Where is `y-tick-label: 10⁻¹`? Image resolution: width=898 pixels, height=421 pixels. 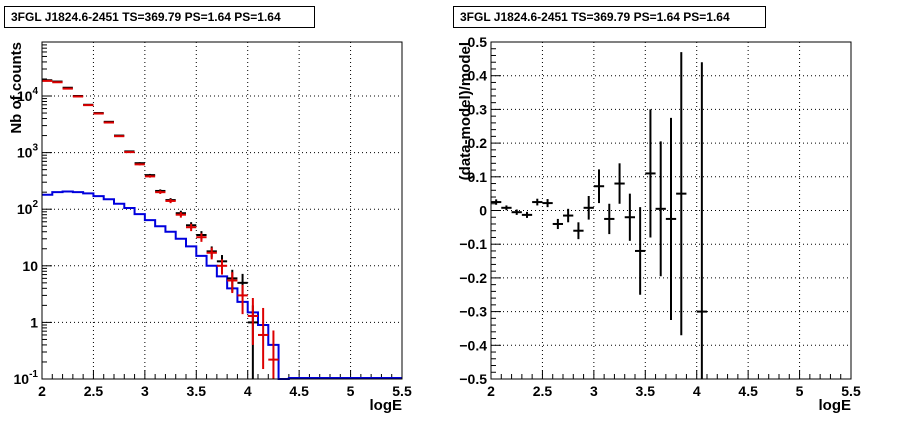
y-tick-label: 10⁻¹ is located at coordinates (26, 378).